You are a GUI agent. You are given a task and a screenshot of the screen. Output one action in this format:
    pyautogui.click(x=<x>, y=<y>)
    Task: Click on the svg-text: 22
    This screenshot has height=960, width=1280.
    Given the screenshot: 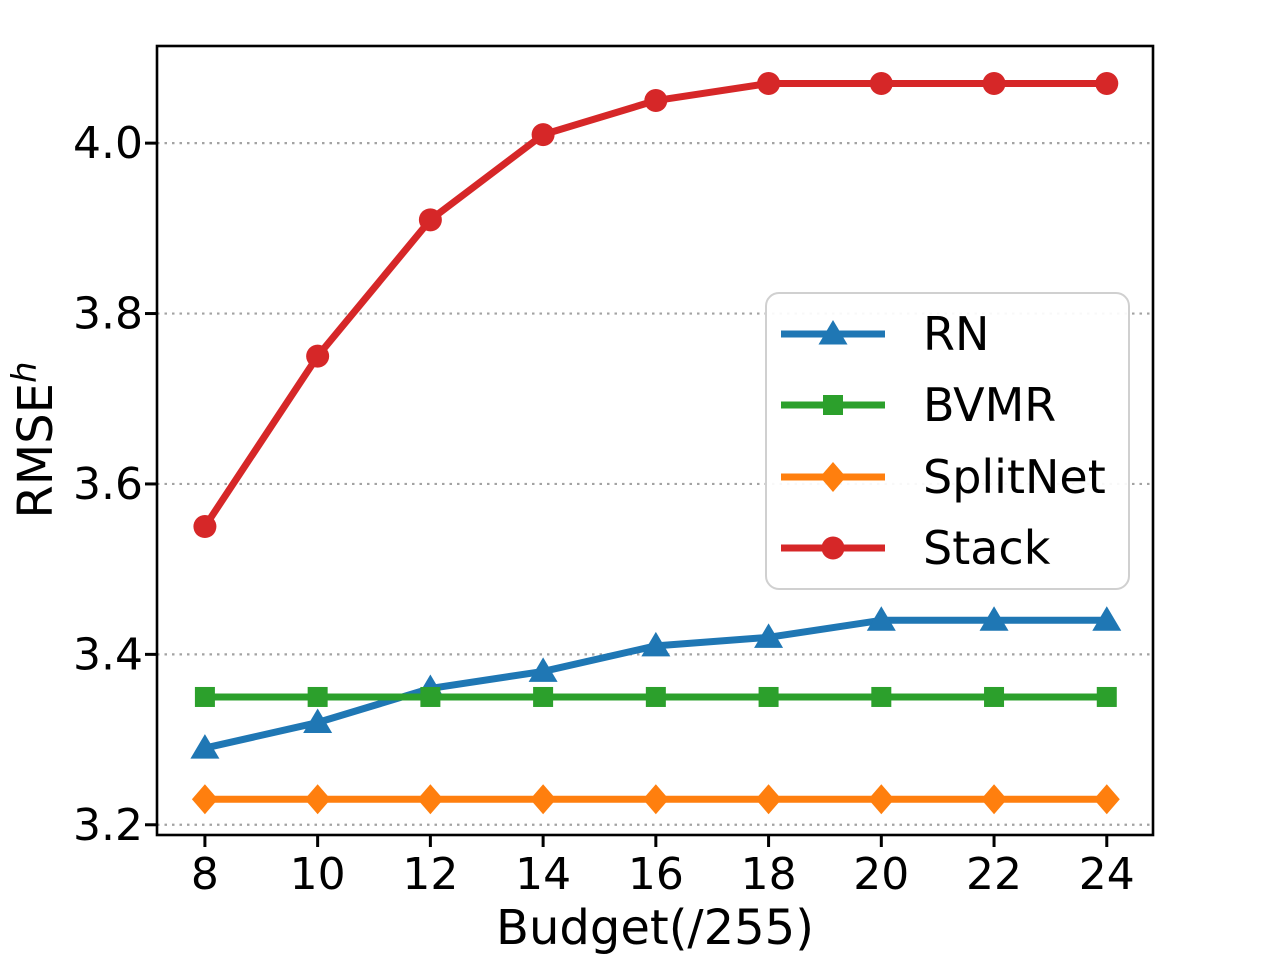 What is the action you would take?
    pyautogui.click(x=994, y=874)
    